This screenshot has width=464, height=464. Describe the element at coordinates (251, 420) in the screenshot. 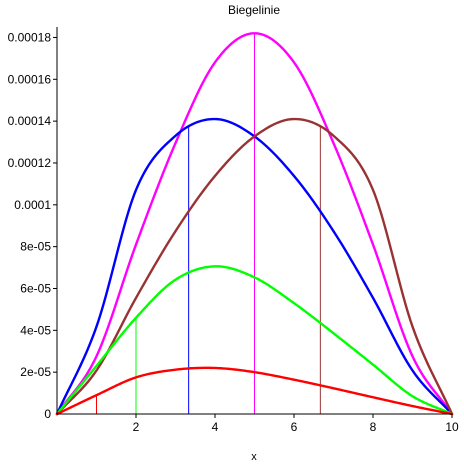

I see `x-ticks: 0 2 4 6 8 10` at that location.